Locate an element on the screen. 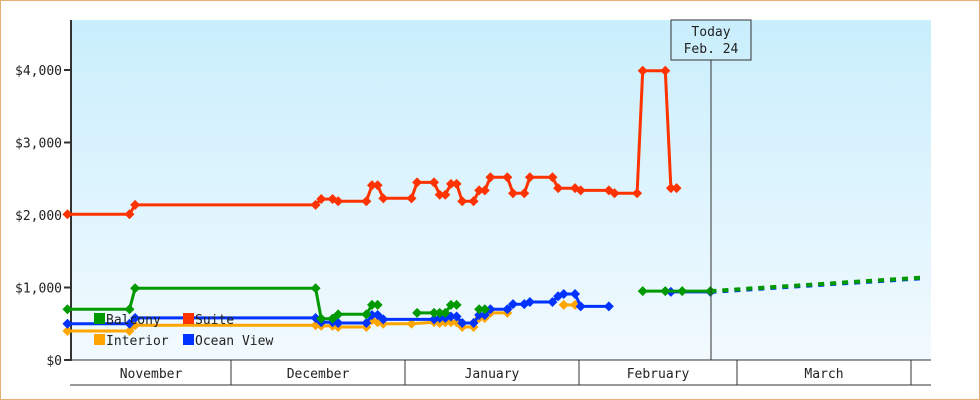  series-balcony is located at coordinates (493, 299).